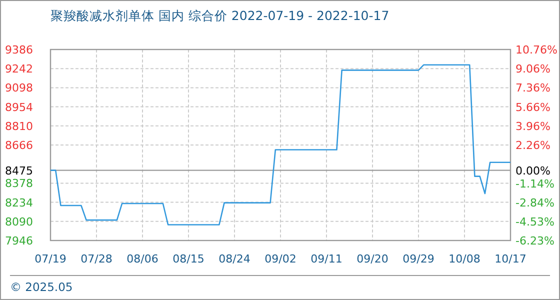 This screenshot has width=560, height=300. What do you see at coordinates (280, 259) in the screenshot?
I see `x-tick-label: 09/02` at bounding box center [280, 259].